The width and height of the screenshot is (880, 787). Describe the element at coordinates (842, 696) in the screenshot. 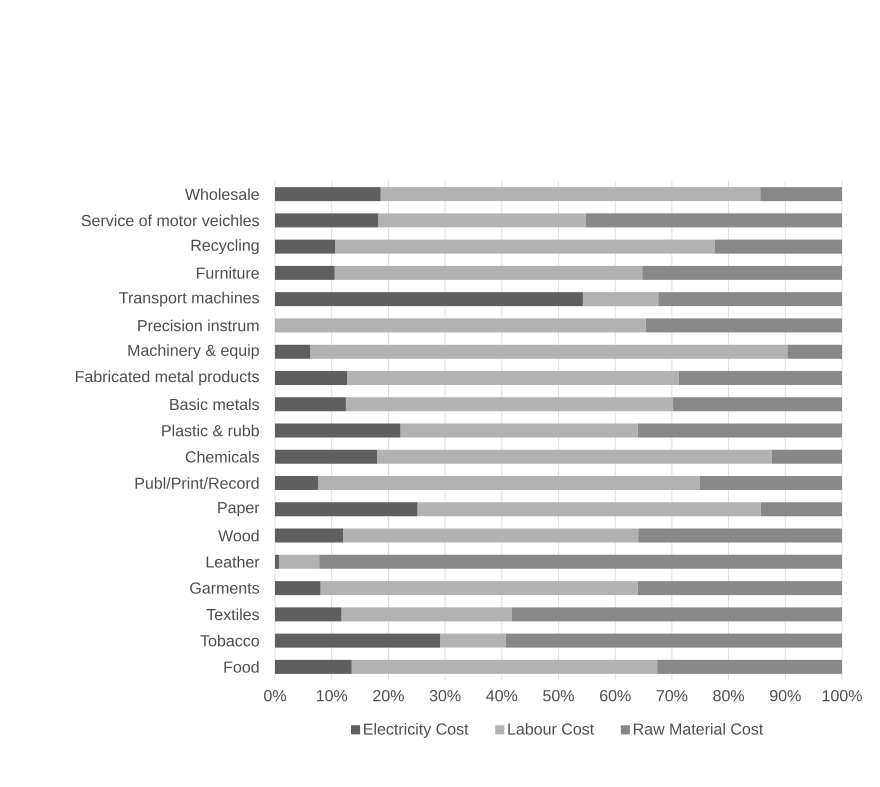

I see `x-tick-label: 100%` at that location.